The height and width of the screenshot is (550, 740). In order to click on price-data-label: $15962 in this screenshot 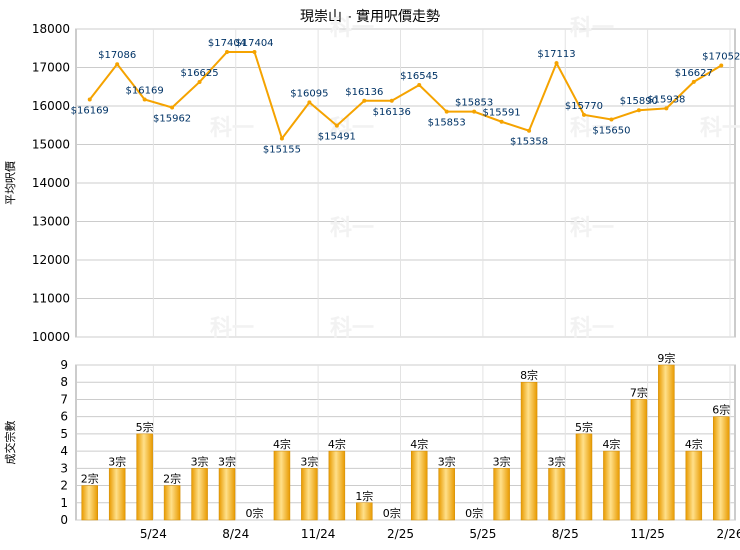, I will do `click(172, 118)`.